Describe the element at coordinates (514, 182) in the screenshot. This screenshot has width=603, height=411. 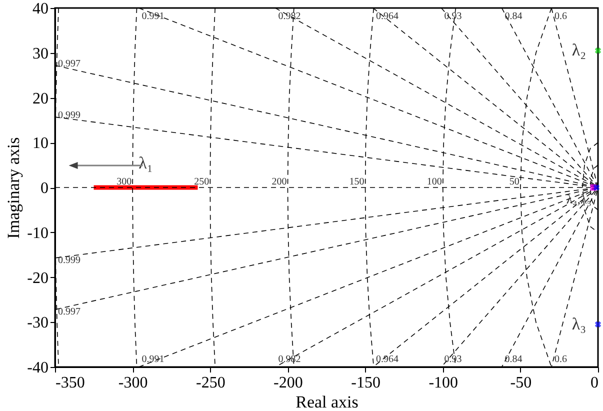
I see `annotation: 50` at that location.